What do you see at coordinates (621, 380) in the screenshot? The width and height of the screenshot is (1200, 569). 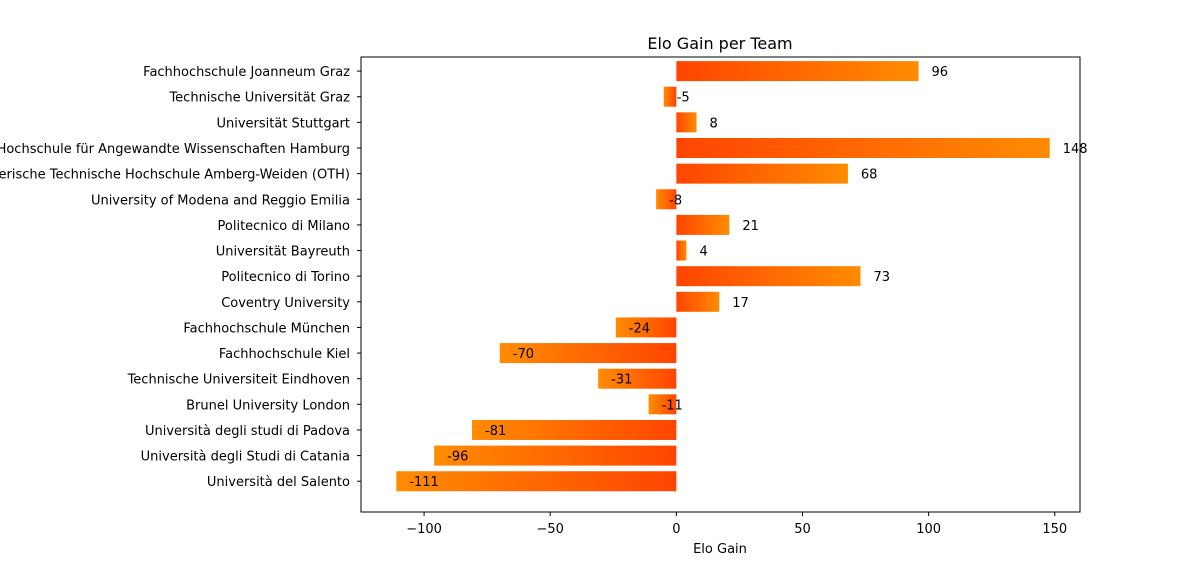 I see `bar-value-label: -31` at bounding box center [621, 380].